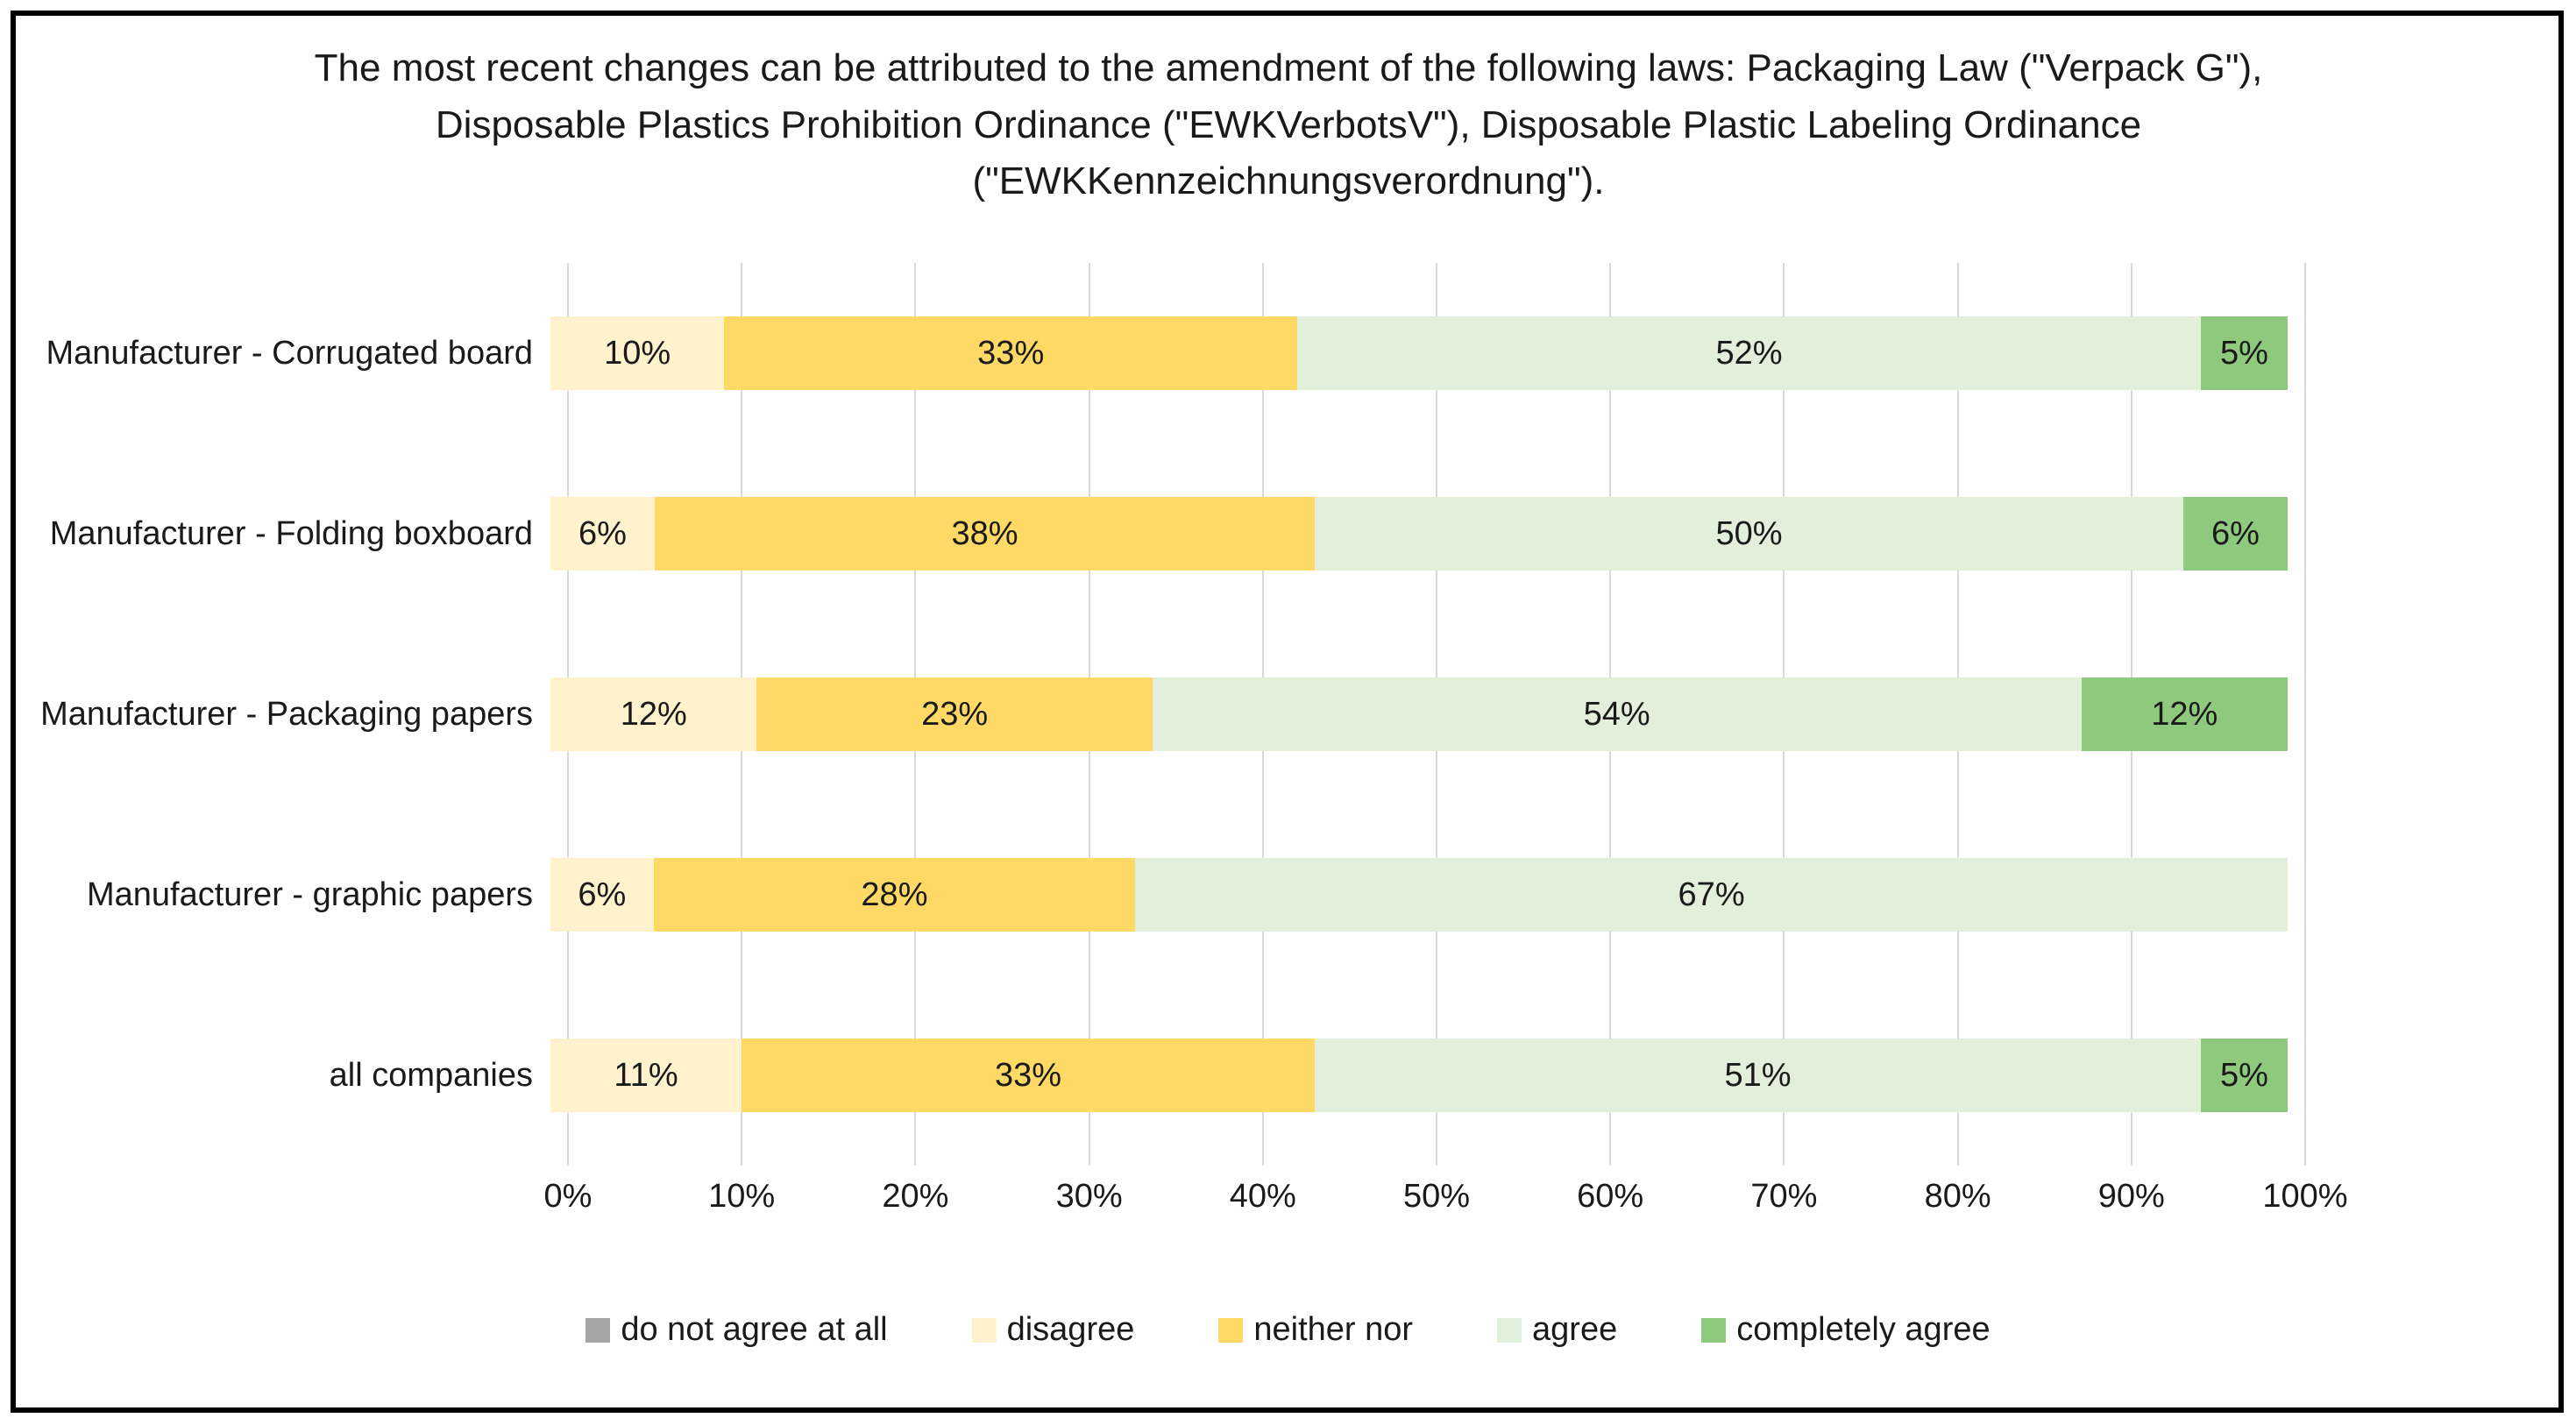  I want to click on category-label: Manufacturer - Packaging papers, so click(286, 714).